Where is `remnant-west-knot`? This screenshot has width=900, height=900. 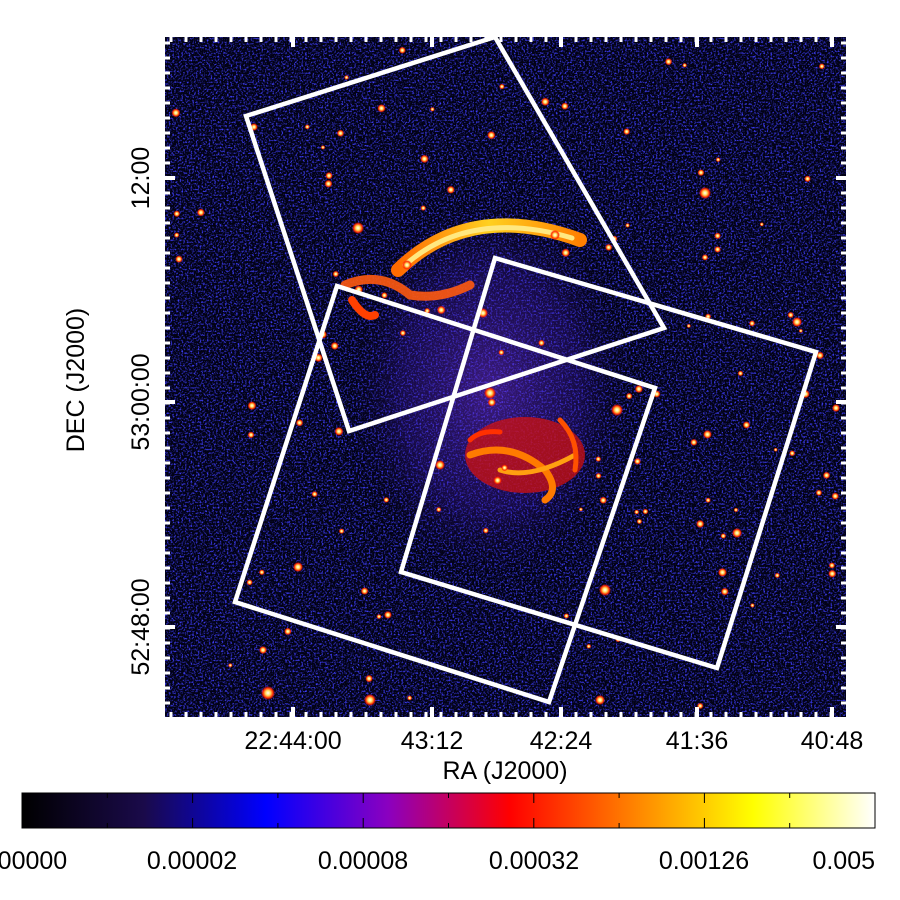 remnant-west-knot is located at coordinates (363, 308).